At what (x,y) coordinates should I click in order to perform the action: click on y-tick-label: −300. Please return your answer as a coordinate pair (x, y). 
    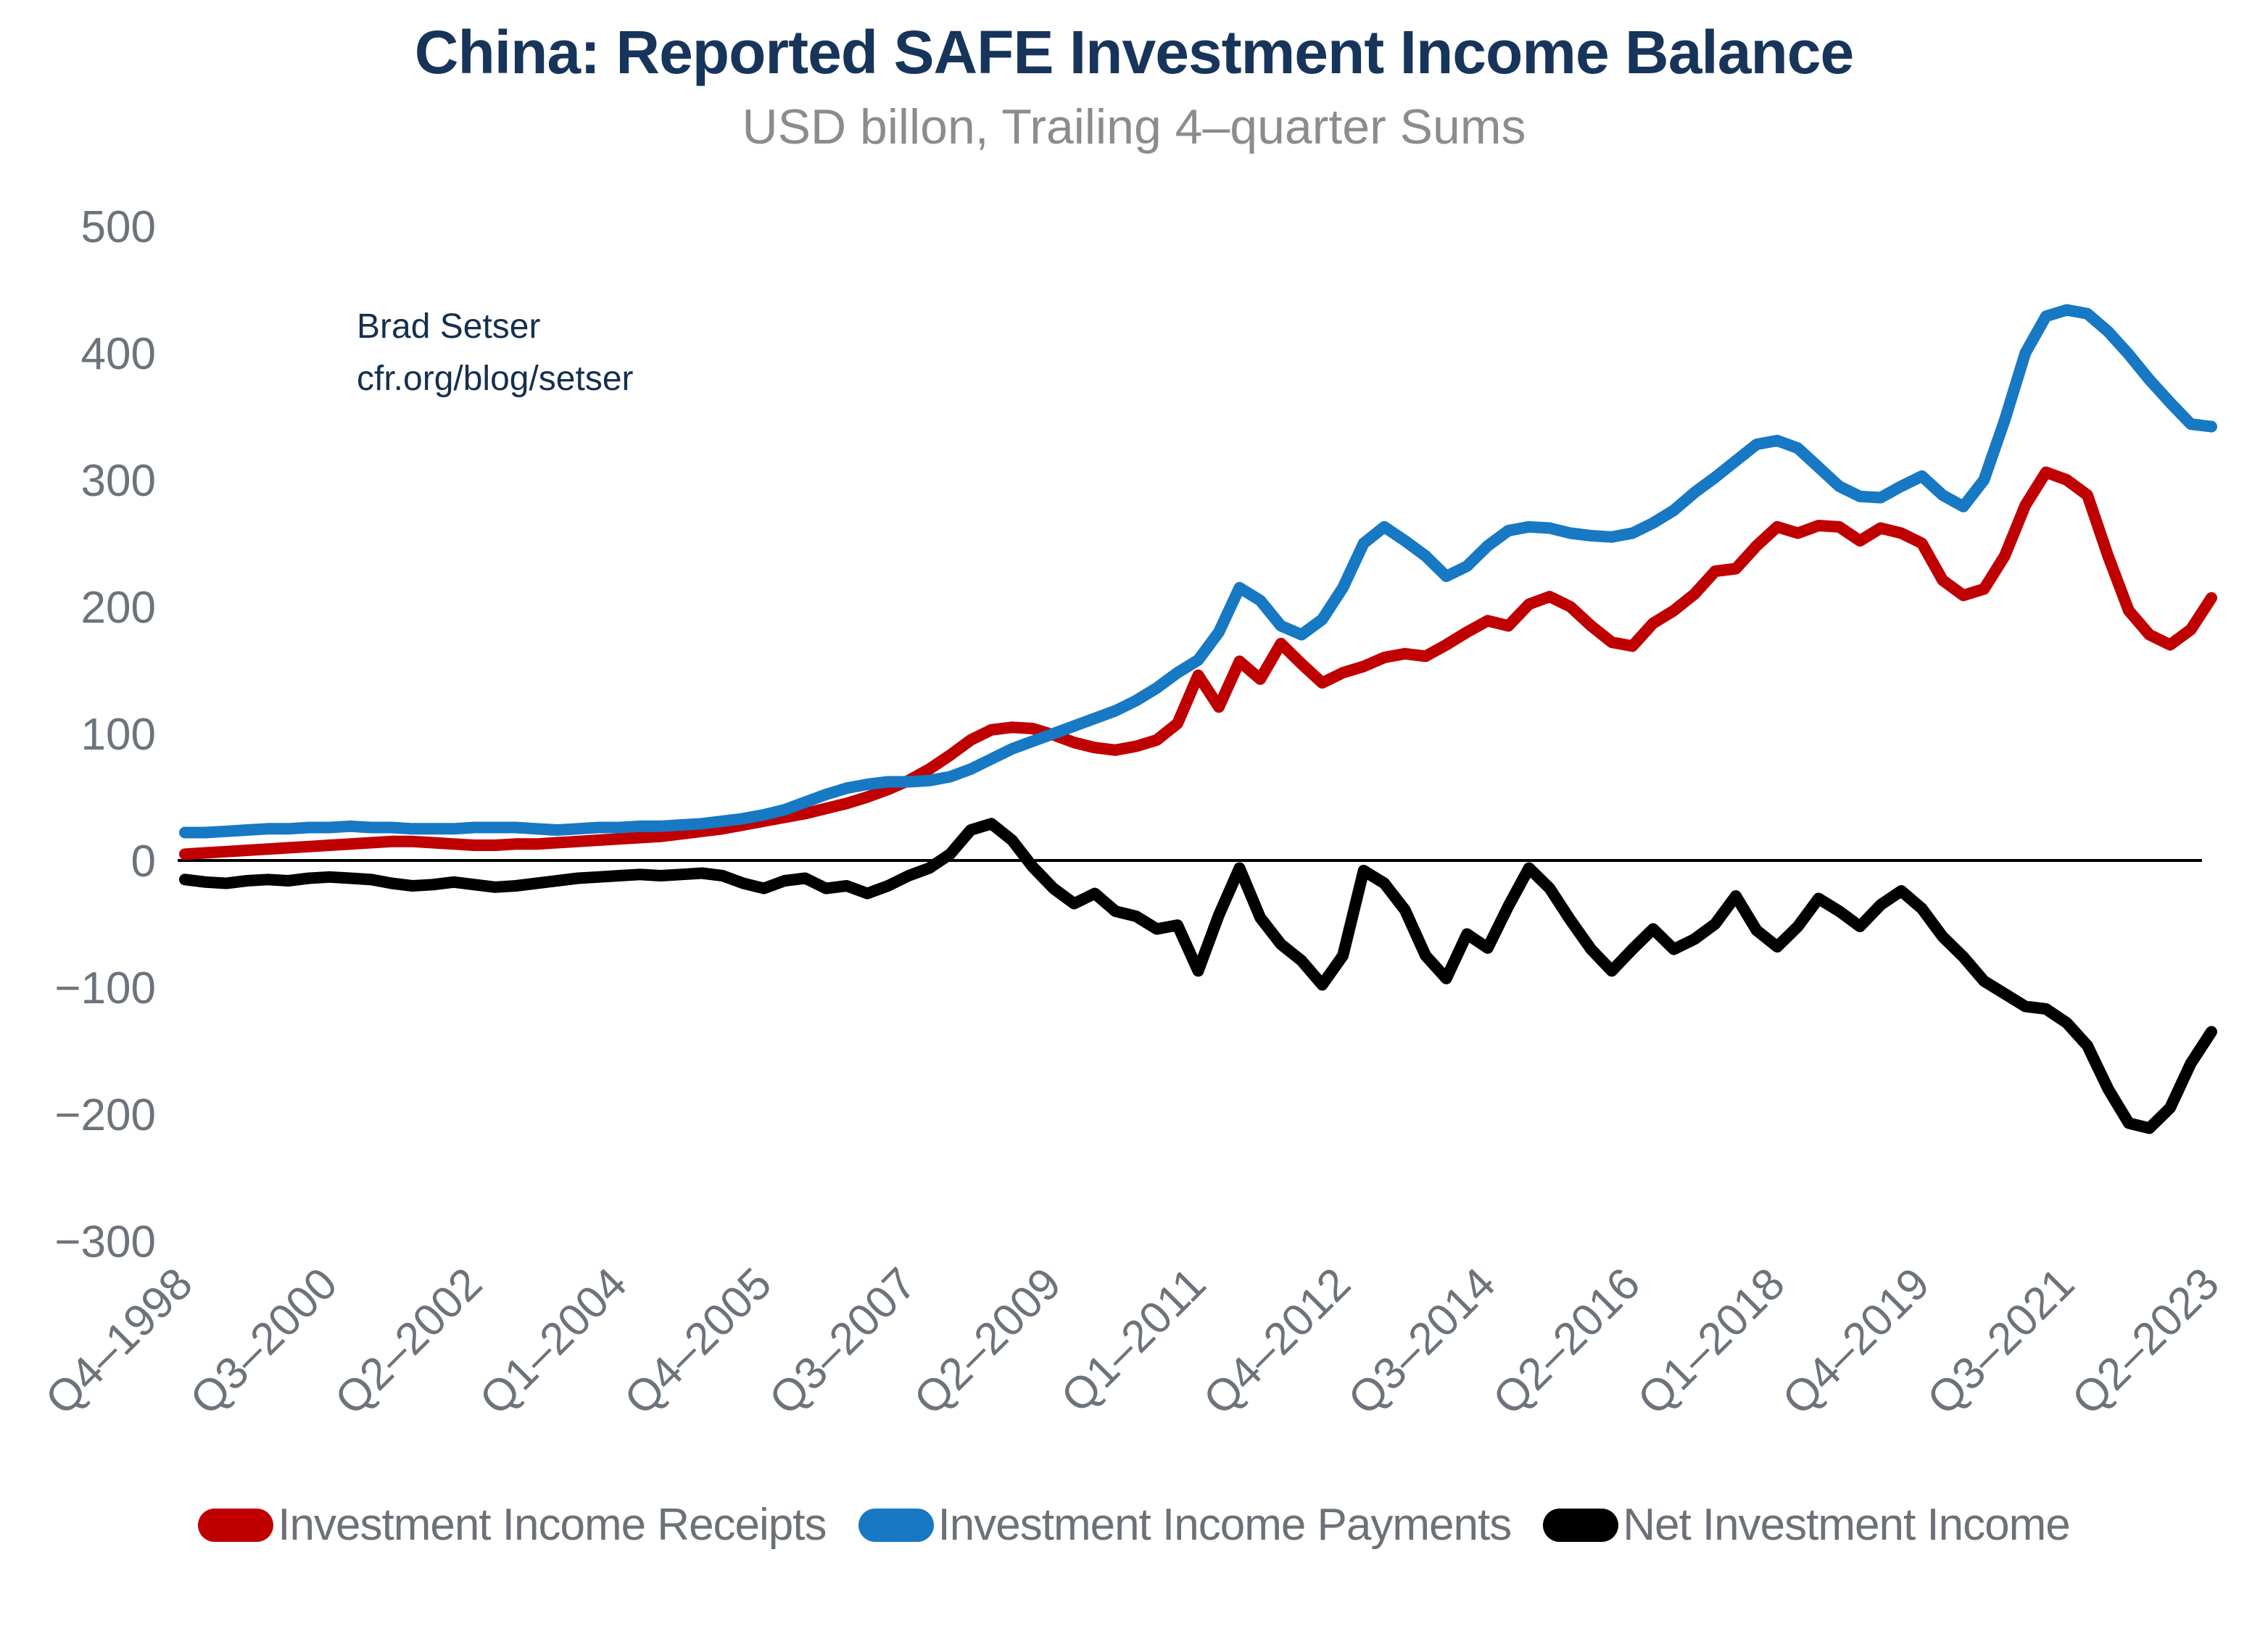
    Looking at the image, I should click on (105, 1242).